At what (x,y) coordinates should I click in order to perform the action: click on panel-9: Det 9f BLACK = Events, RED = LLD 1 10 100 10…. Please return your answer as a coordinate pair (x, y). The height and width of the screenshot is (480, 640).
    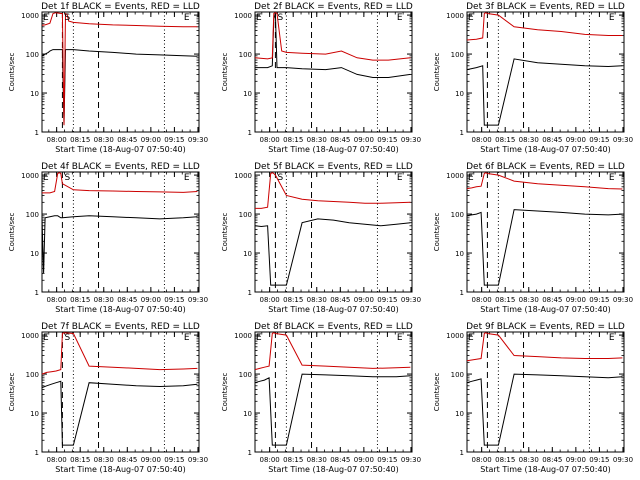
    Looking at the image, I should click on (533, 398).